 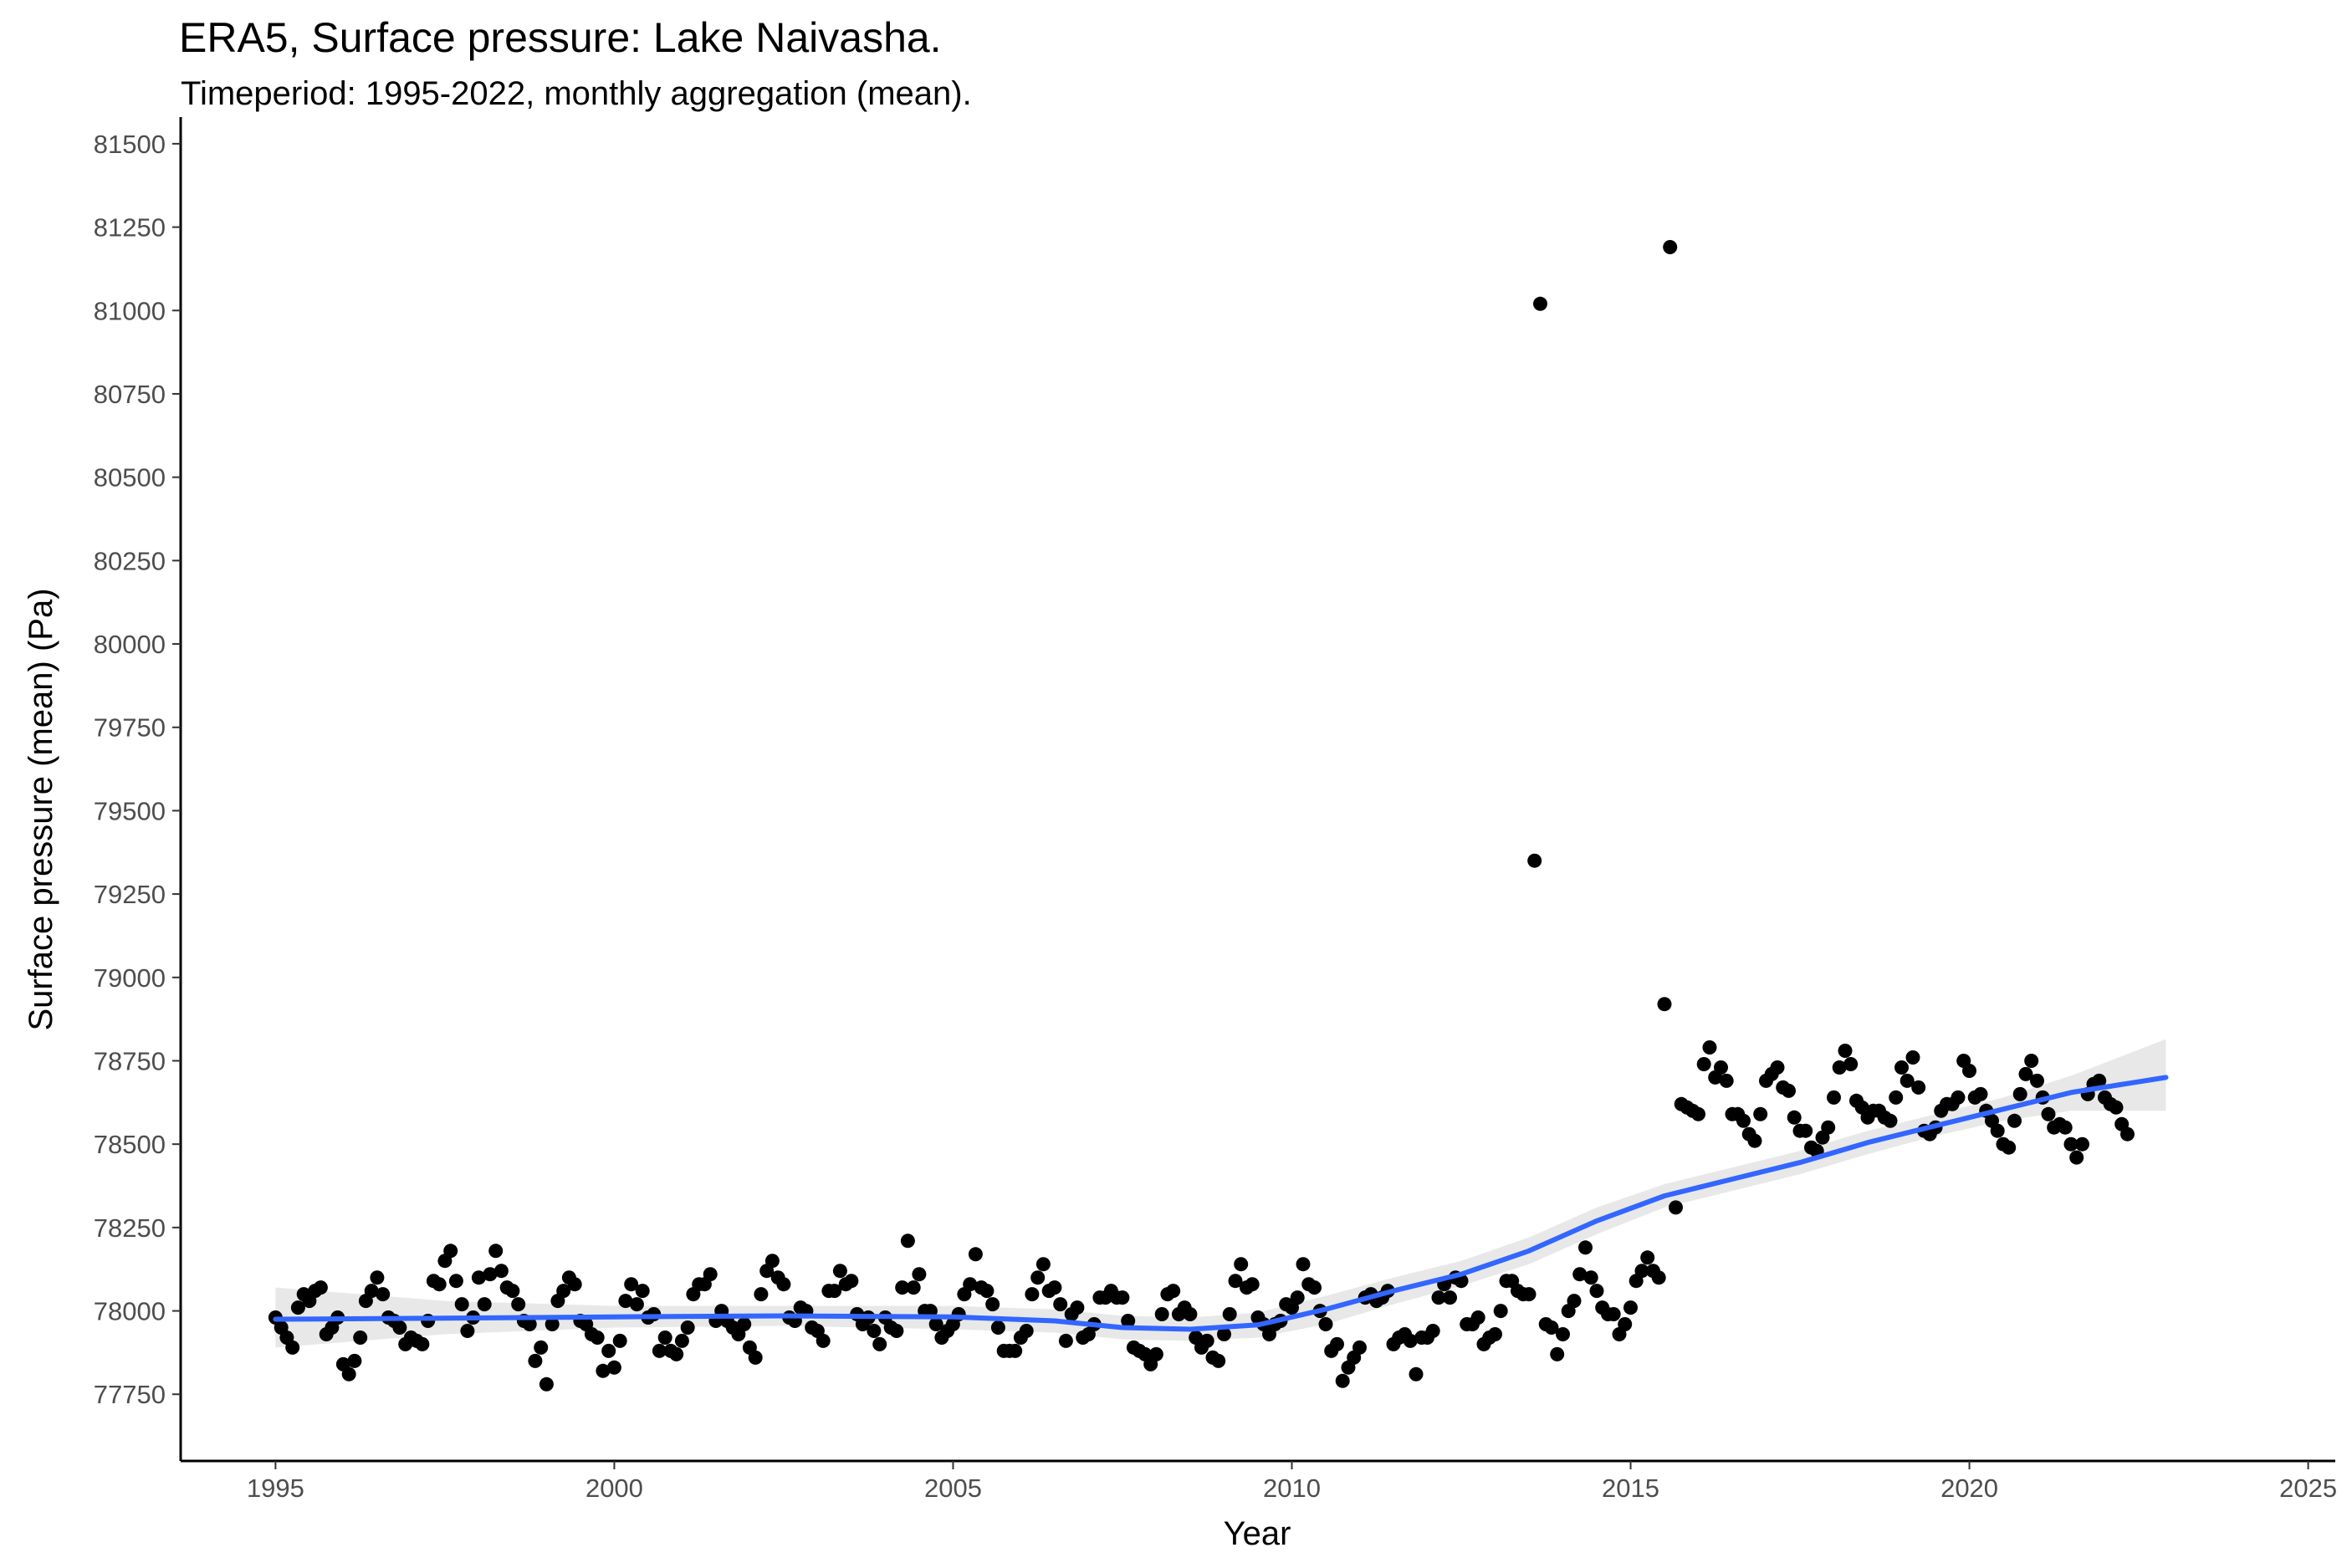 I want to click on x-axis-title: Year, so click(x=1257, y=1533).